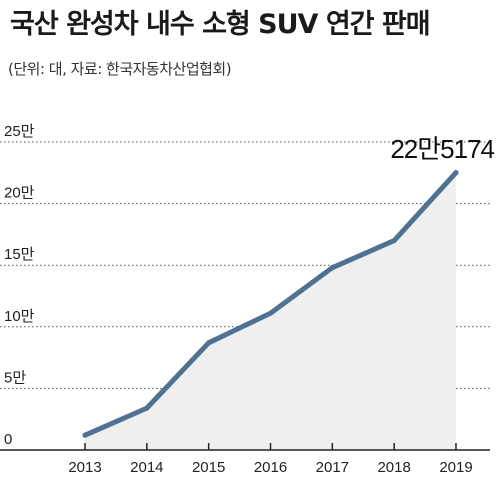 The height and width of the screenshot is (478, 500). What do you see at coordinates (19, 131) in the screenshot?
I see `y-tick-label: 25만` at bounding box center [19, 131].